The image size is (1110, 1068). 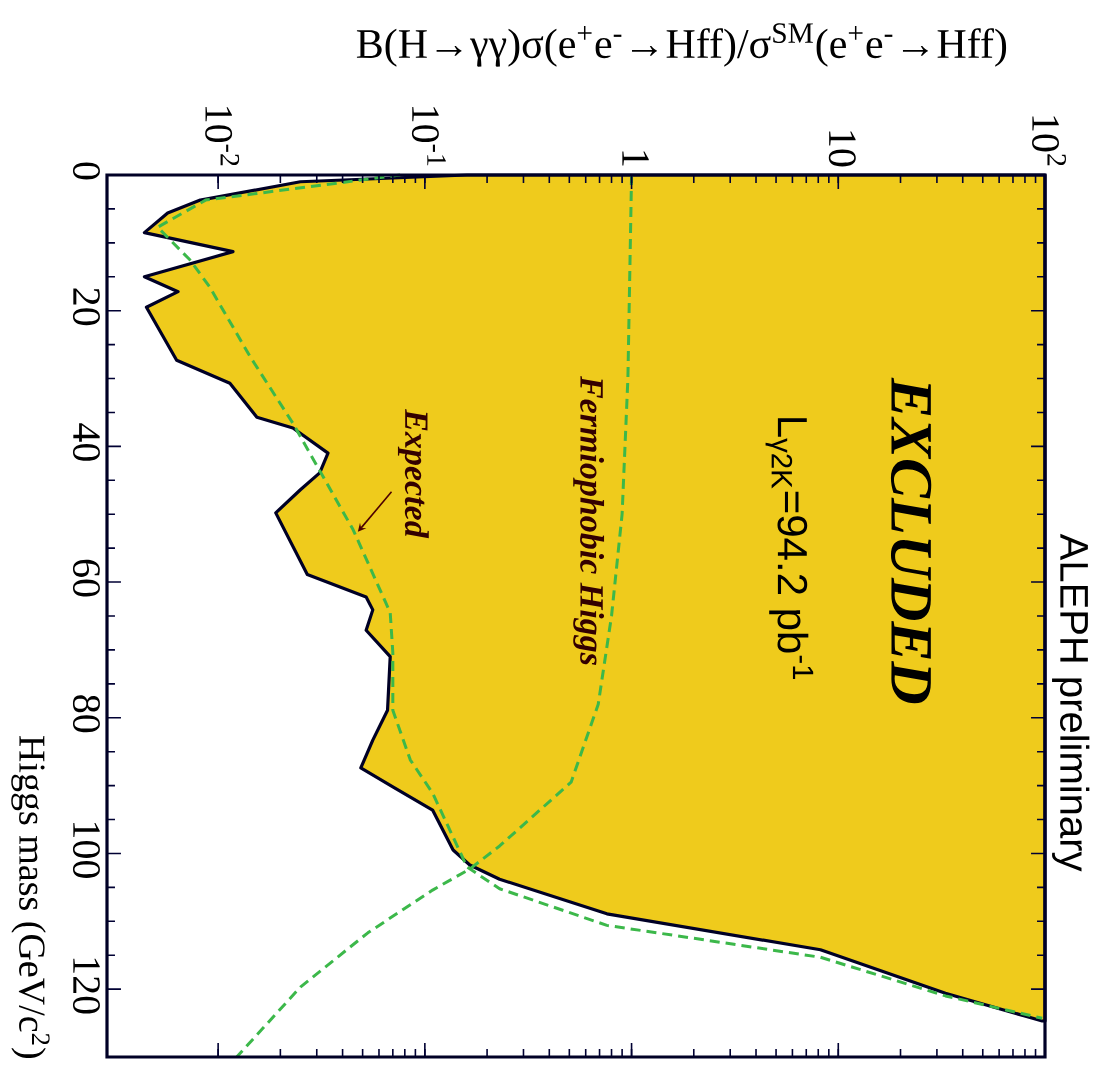 I want to click on x-tick-label: 10$^{-2}$, so click(x=222, y=136).